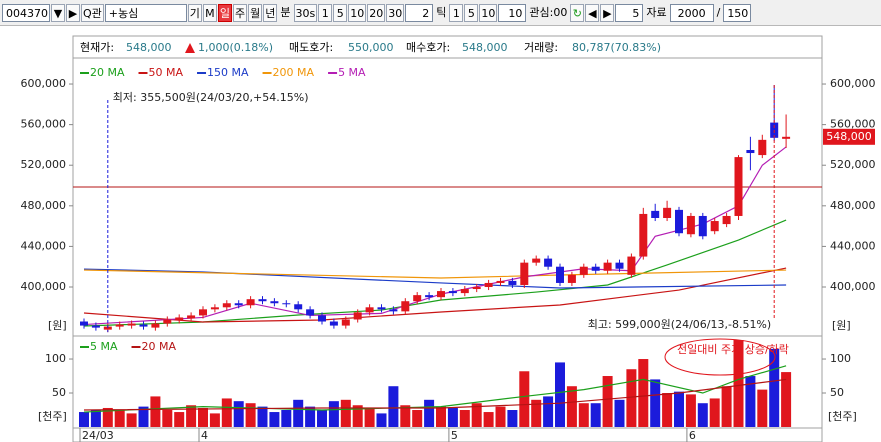  What do you see at coordinates (737, 12) in the screenshot?
I see `toolbar-num-input: 150` at bounding box center [737, 12].